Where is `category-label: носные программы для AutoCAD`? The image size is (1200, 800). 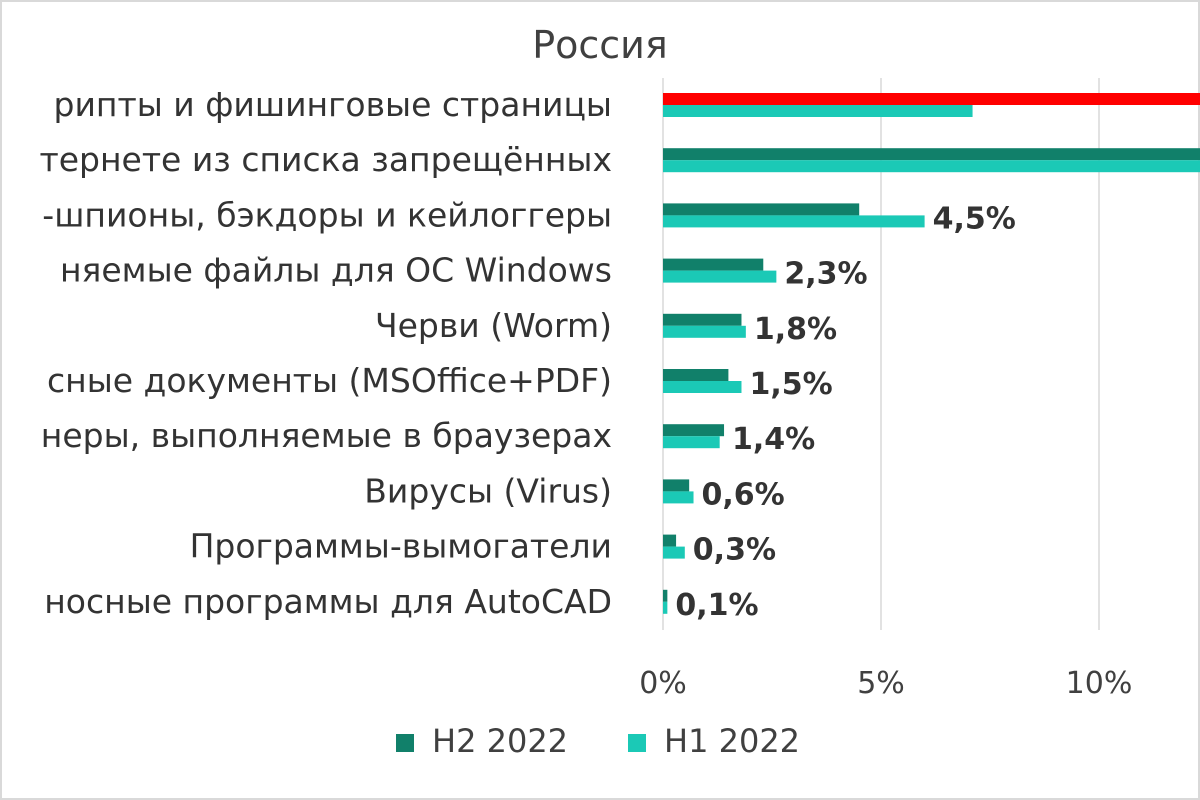 category-label: носные программы для AutoCAD is located at coordinates (328, 601).